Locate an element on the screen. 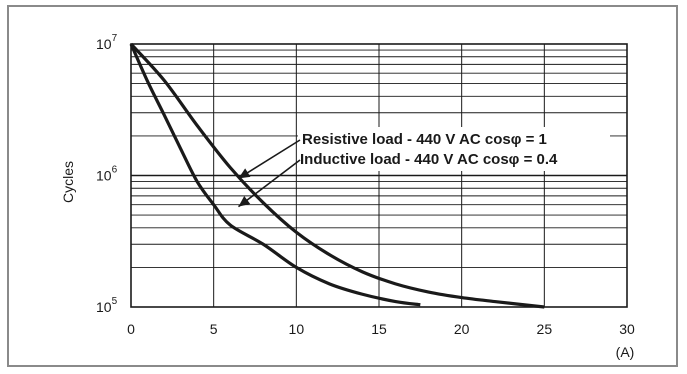 The width and height of the screenshot is (687, 374). y-tick-label: 10⁶ is located at coordinates (107, 174).